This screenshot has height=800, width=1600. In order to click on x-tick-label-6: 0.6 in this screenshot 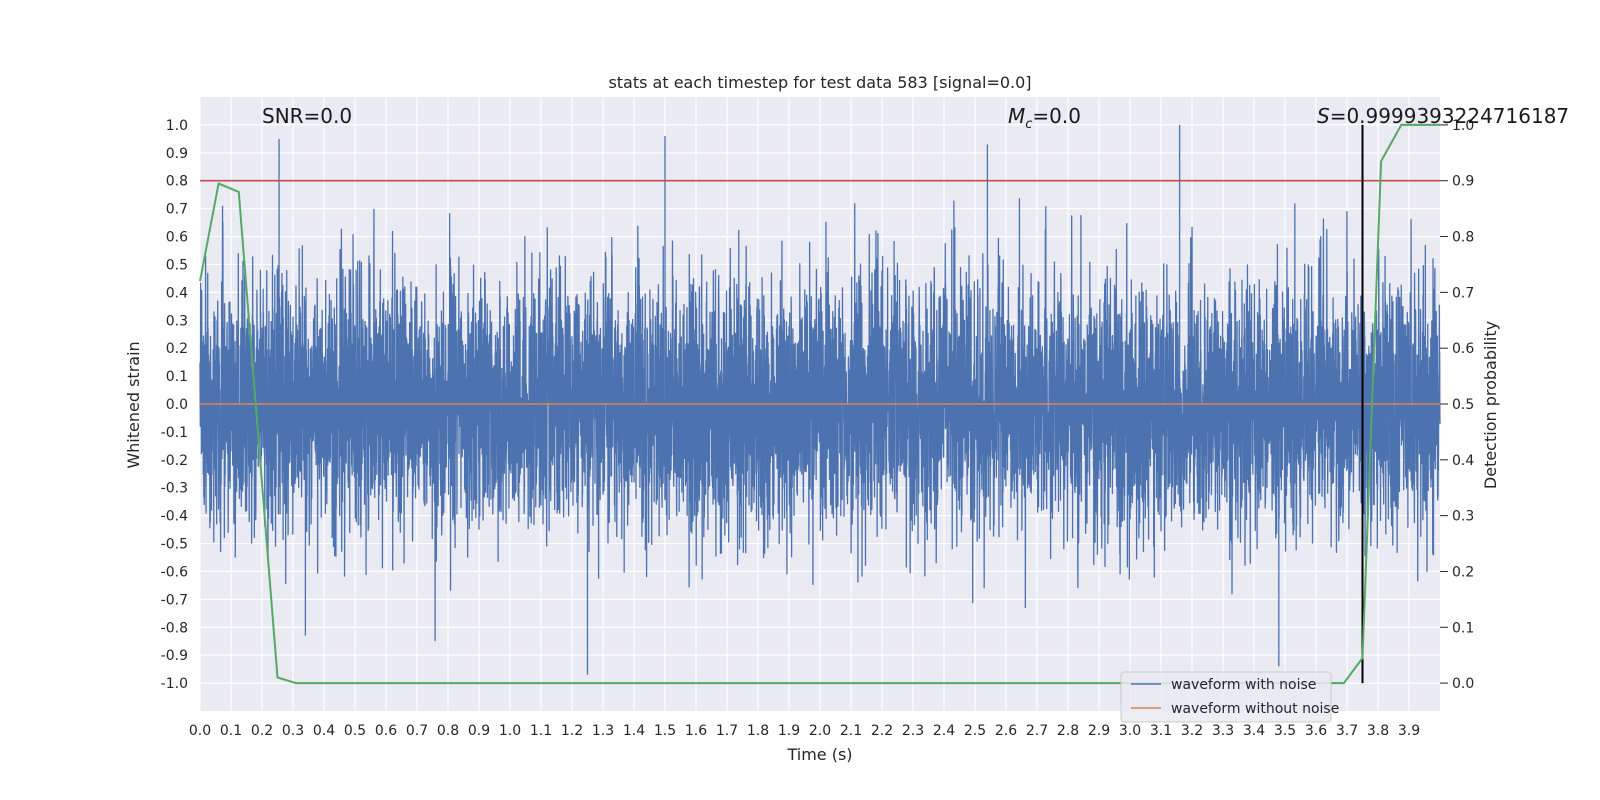, I will do `click(386, 731)`.